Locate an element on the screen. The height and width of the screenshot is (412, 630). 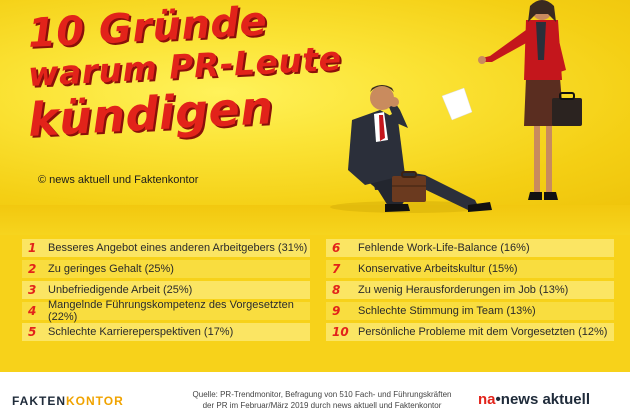
reason-number: 10 is located at coordinates (340, 332).